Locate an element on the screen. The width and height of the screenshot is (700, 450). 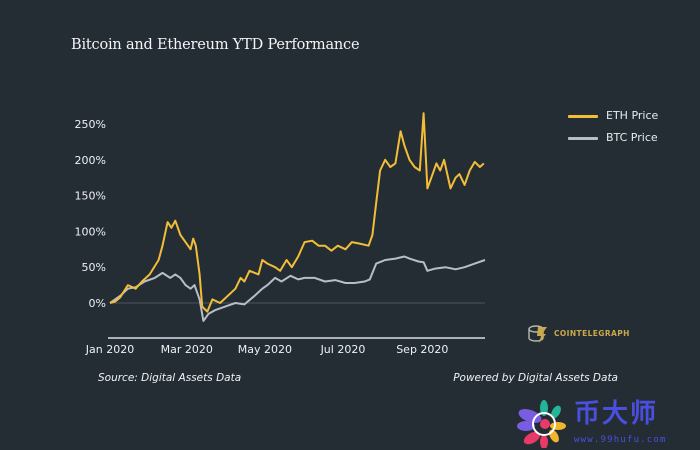
legend-label-btc: BTC Price is located at coordinates (632, 137).